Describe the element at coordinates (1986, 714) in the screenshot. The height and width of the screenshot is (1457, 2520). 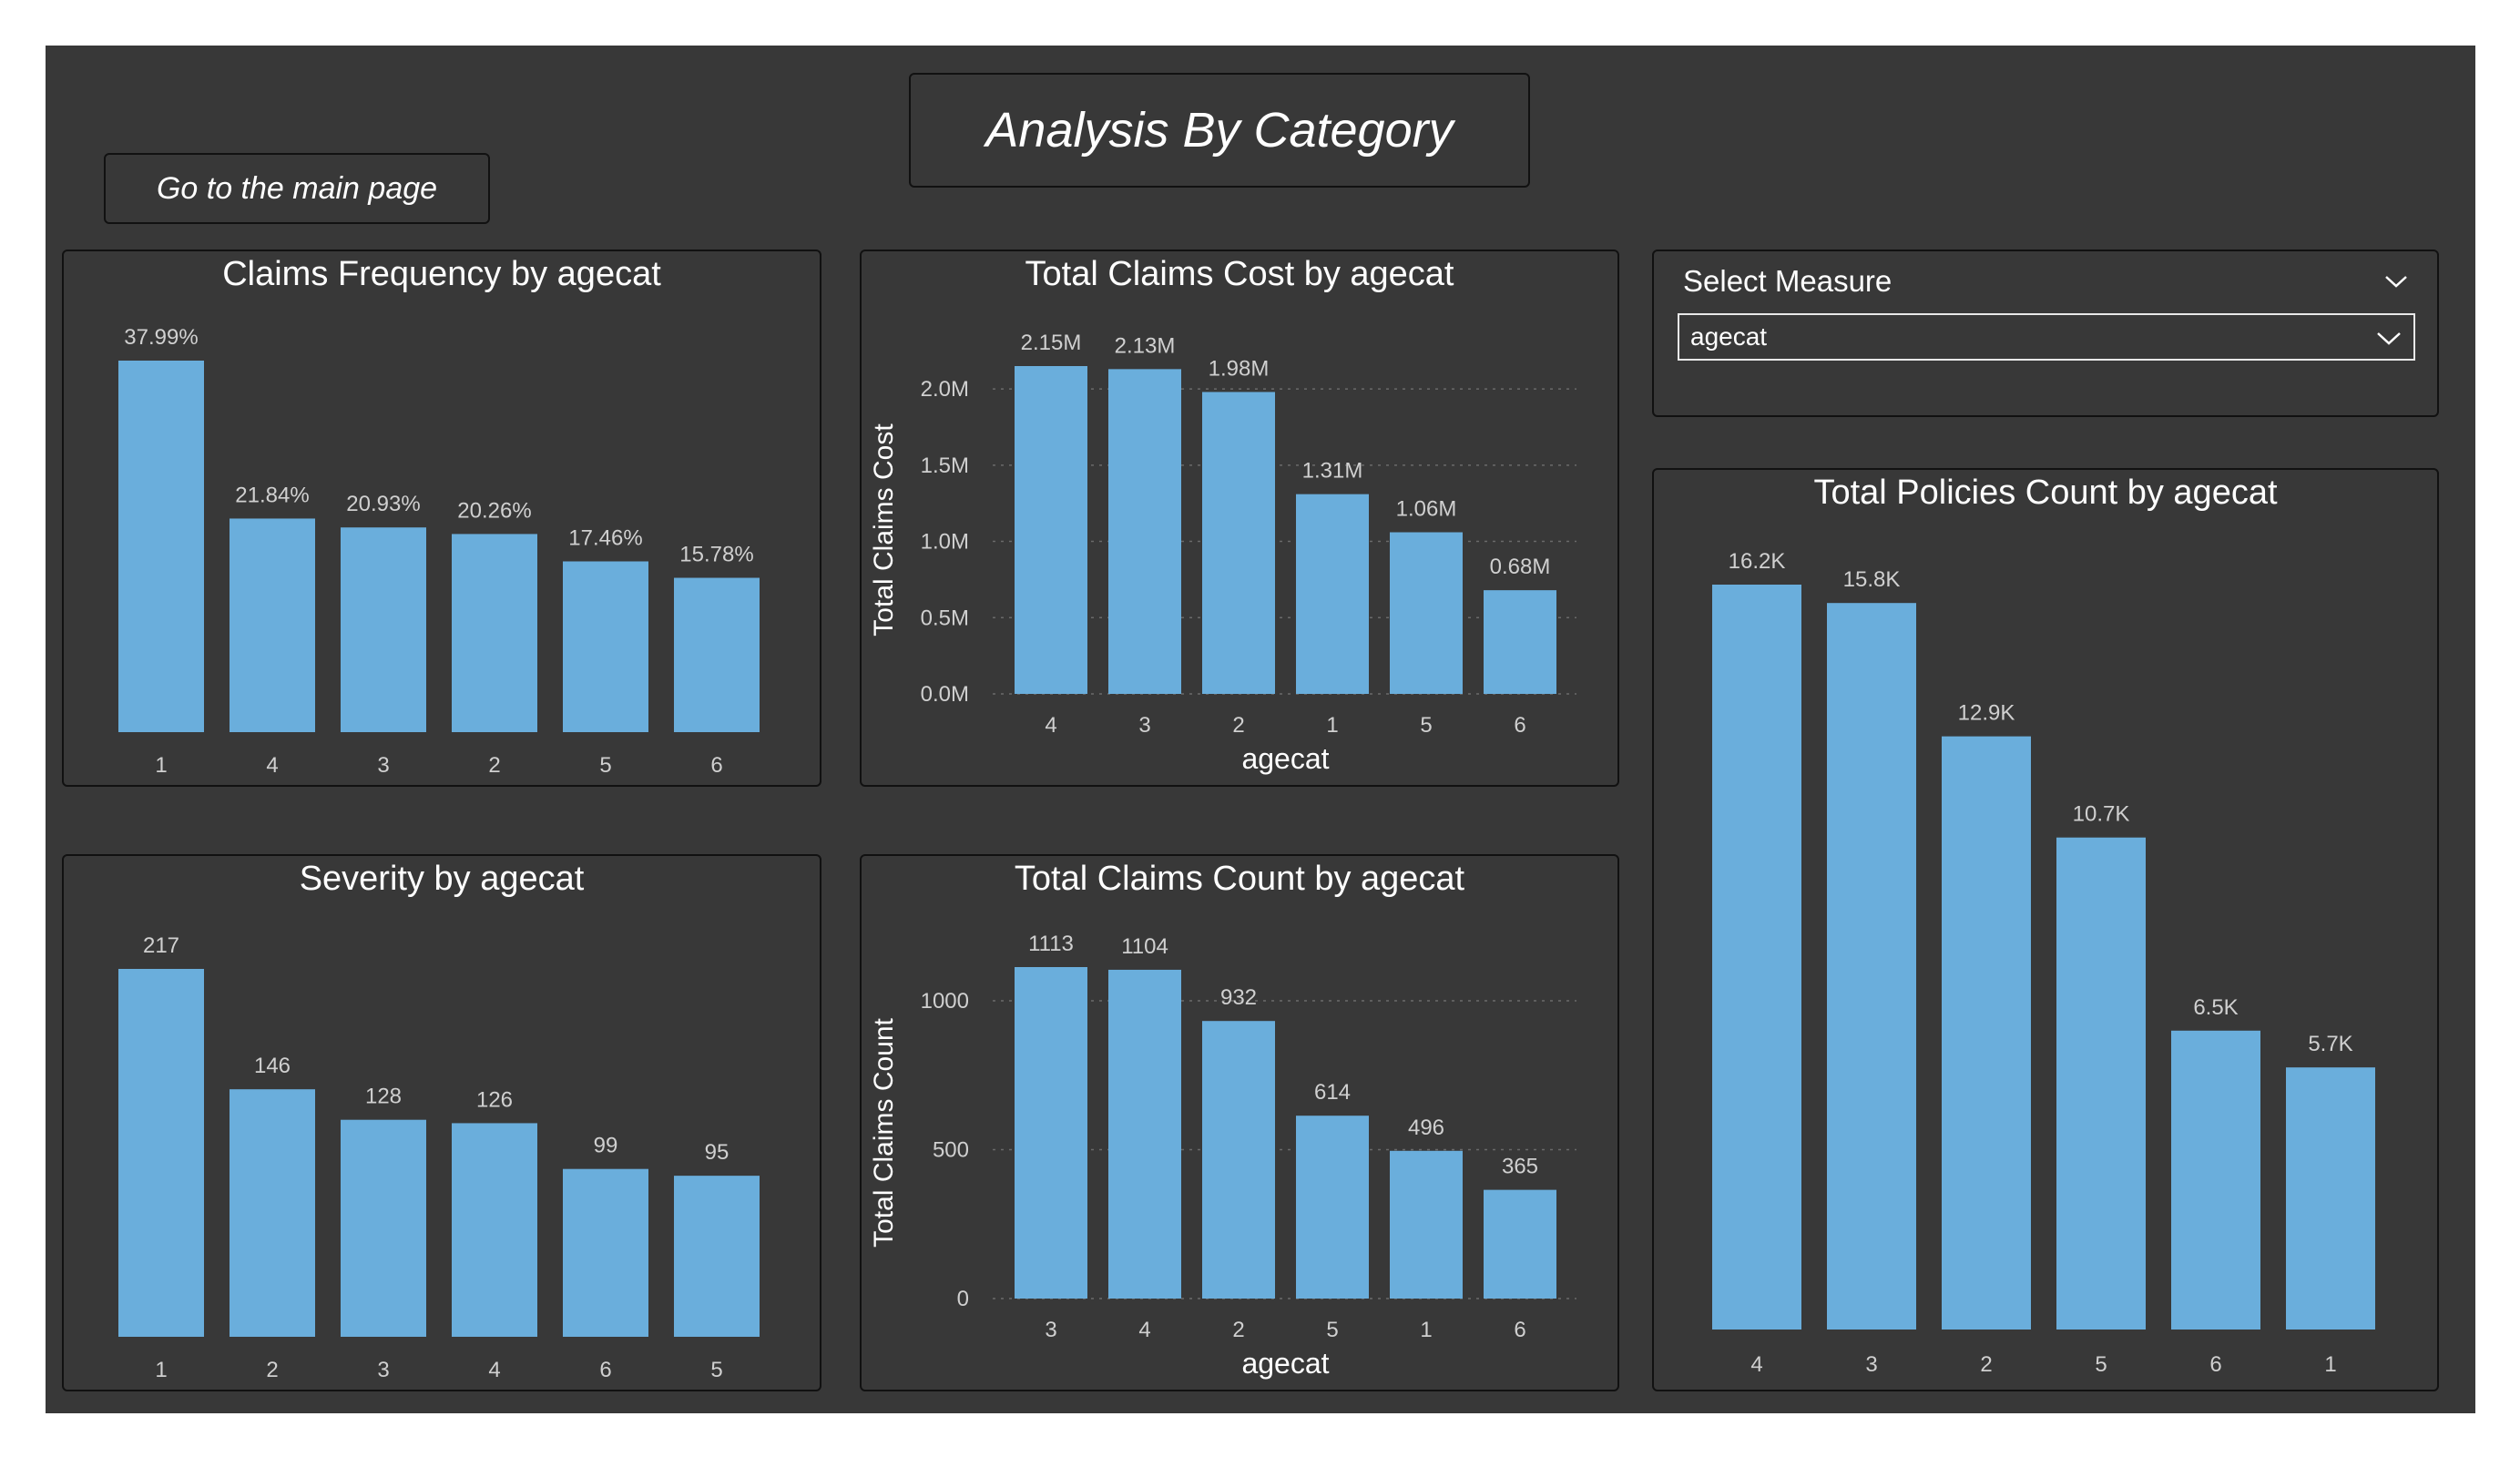
I see `data-label: 12.9K` at that location.